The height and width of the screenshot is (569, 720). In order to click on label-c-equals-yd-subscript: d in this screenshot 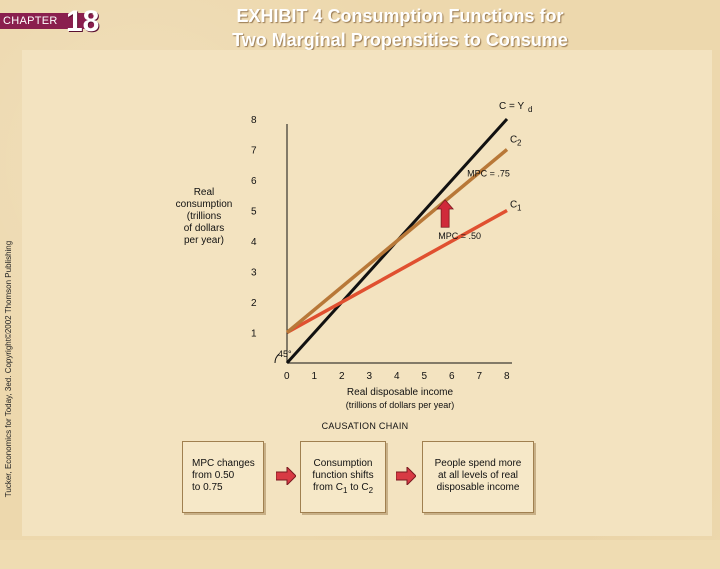, I will do `click(530, 109)`.